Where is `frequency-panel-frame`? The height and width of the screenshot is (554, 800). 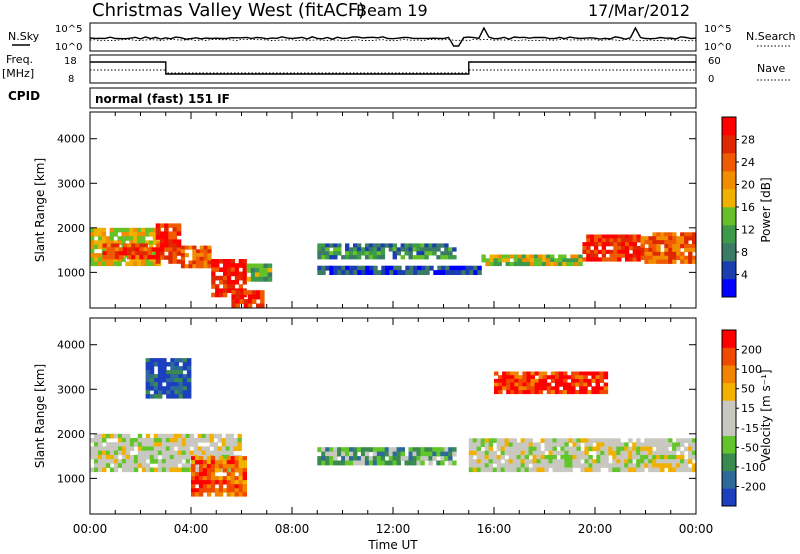
frequency-panel-frame is located at coordinates (393, 69).